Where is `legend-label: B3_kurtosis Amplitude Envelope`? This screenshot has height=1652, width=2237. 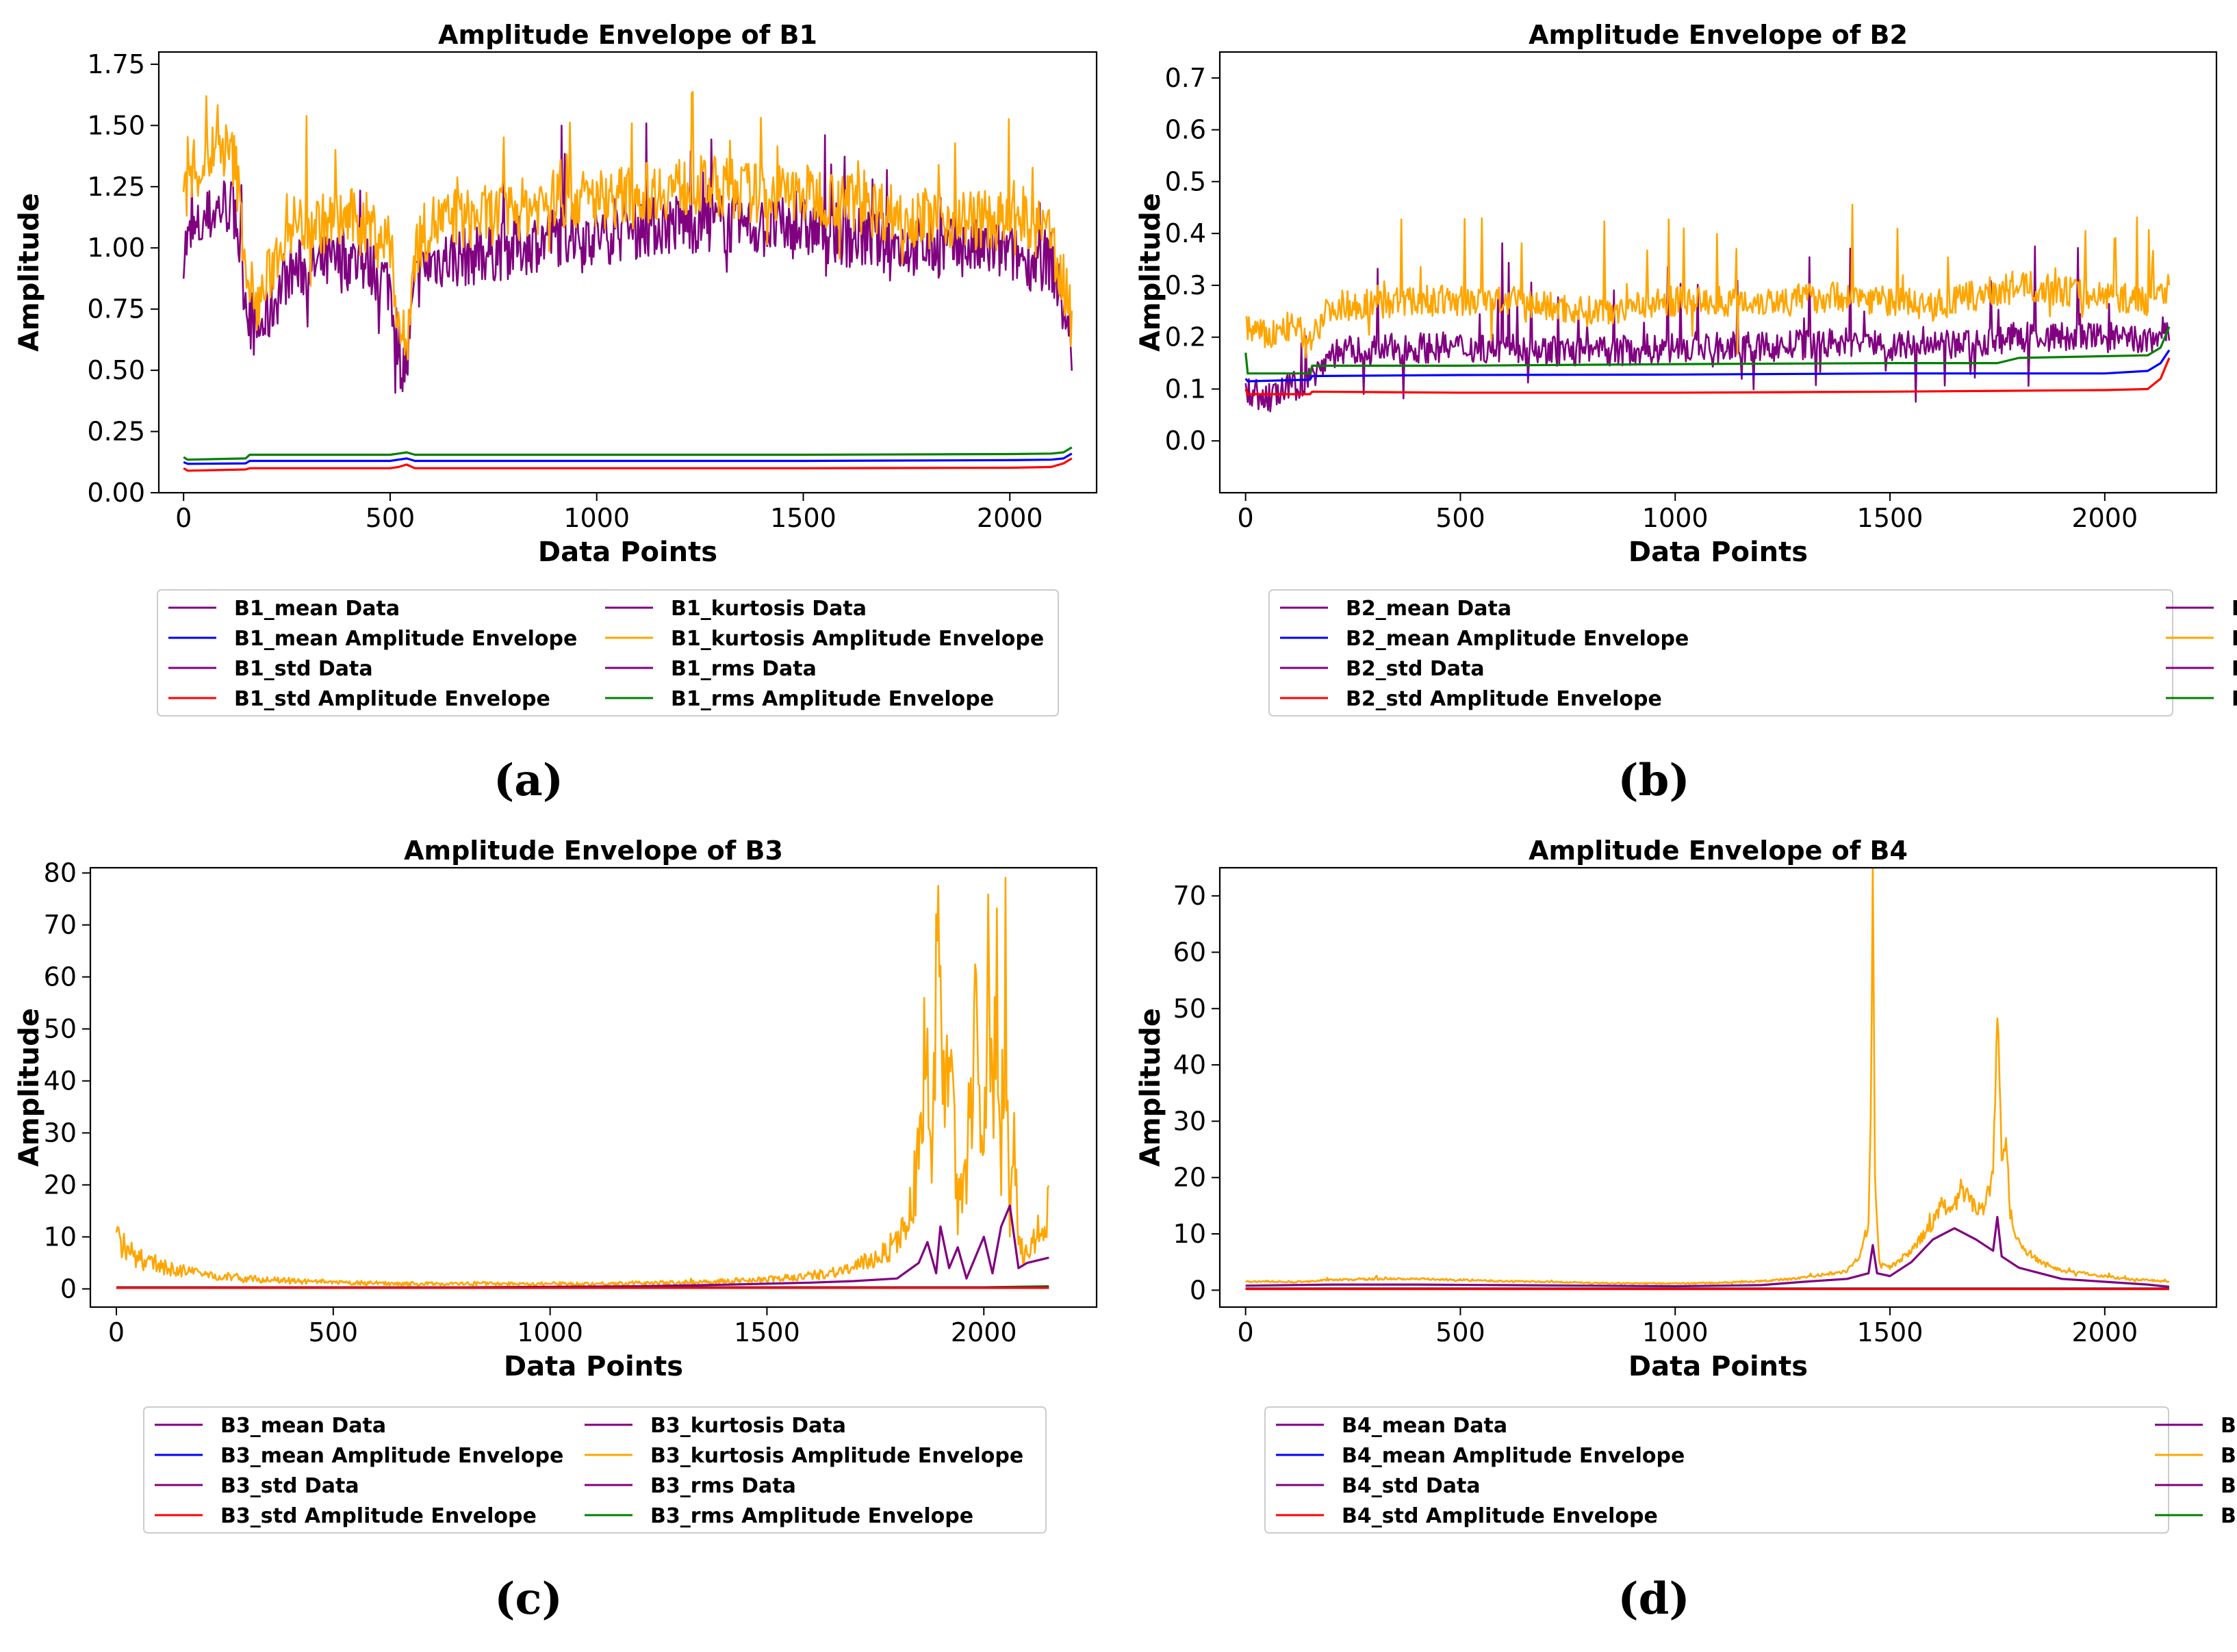 legend-label: B3_kurtosis Amplitude Envelope is located at coordinates (836, 1456).